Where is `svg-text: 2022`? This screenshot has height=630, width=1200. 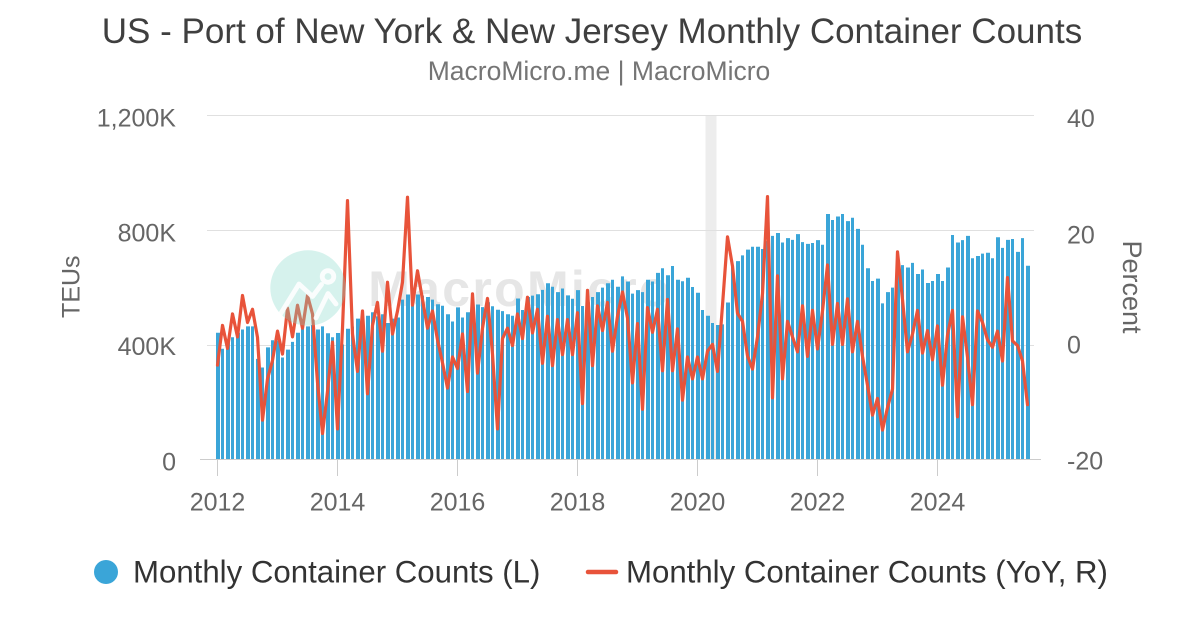
svg-text: 2022 is located at coordinates (818, 503).